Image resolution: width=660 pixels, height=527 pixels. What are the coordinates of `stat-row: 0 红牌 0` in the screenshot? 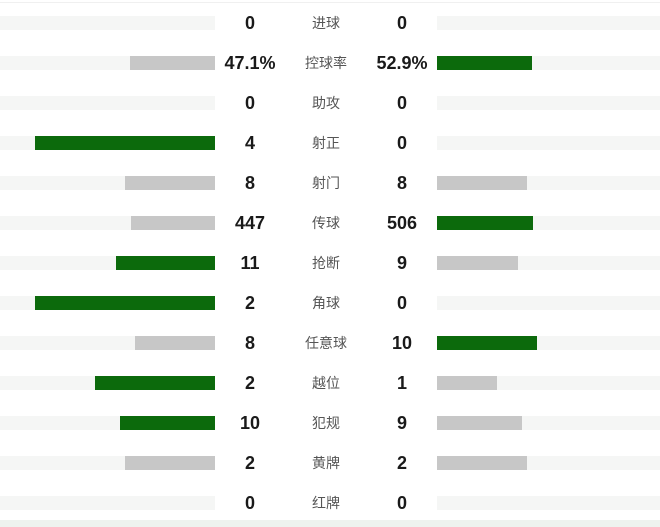 It's located at (330, 503).